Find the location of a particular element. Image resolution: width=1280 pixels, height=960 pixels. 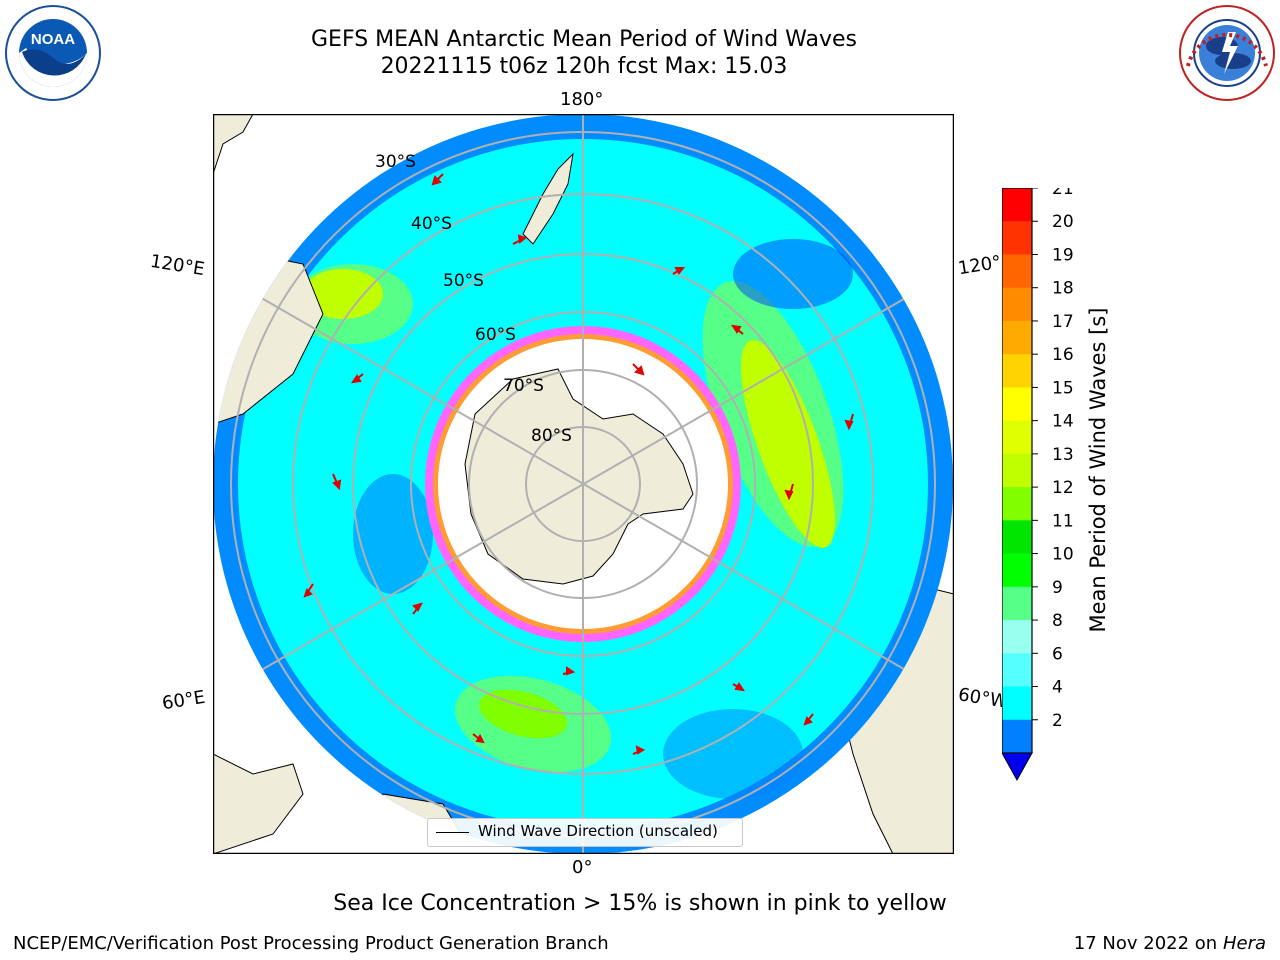

lon-label-top: 180° is located at coordinates (582, 99).